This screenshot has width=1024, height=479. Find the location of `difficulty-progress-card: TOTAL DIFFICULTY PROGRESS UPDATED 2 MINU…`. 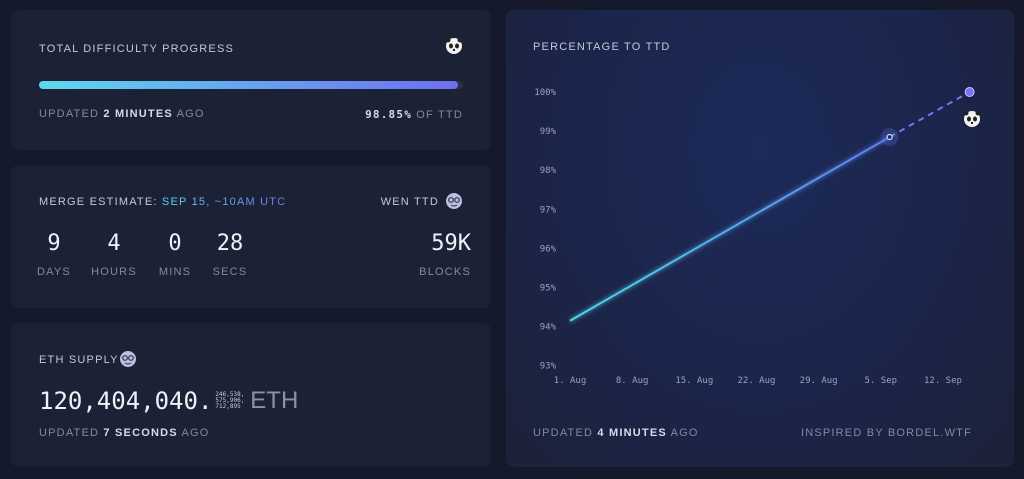

difficulty-progress-card: TOTAL DIFFICULTY PROGRESS UPDATED 2 MINU… is located at coordinates (251, 80).